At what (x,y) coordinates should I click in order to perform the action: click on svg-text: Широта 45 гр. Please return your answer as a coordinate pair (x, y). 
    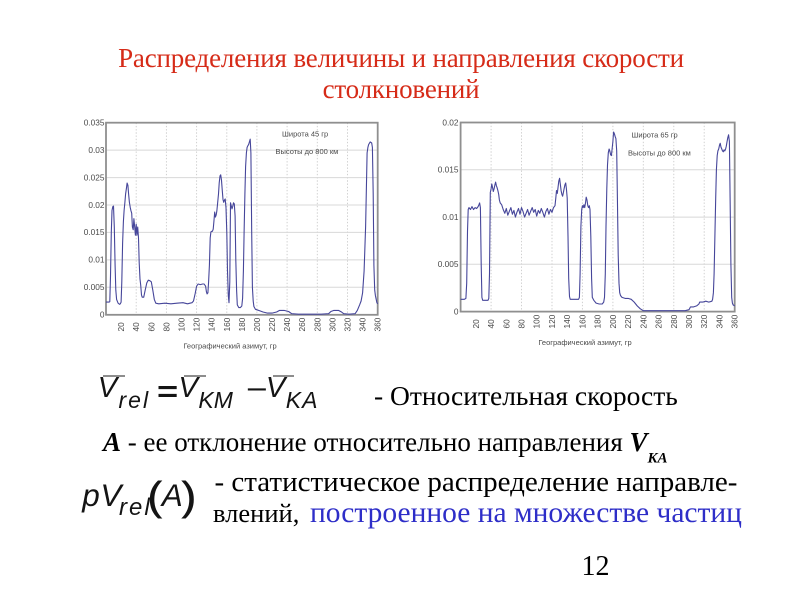
    Looking at the image, I should click on (305, 134).